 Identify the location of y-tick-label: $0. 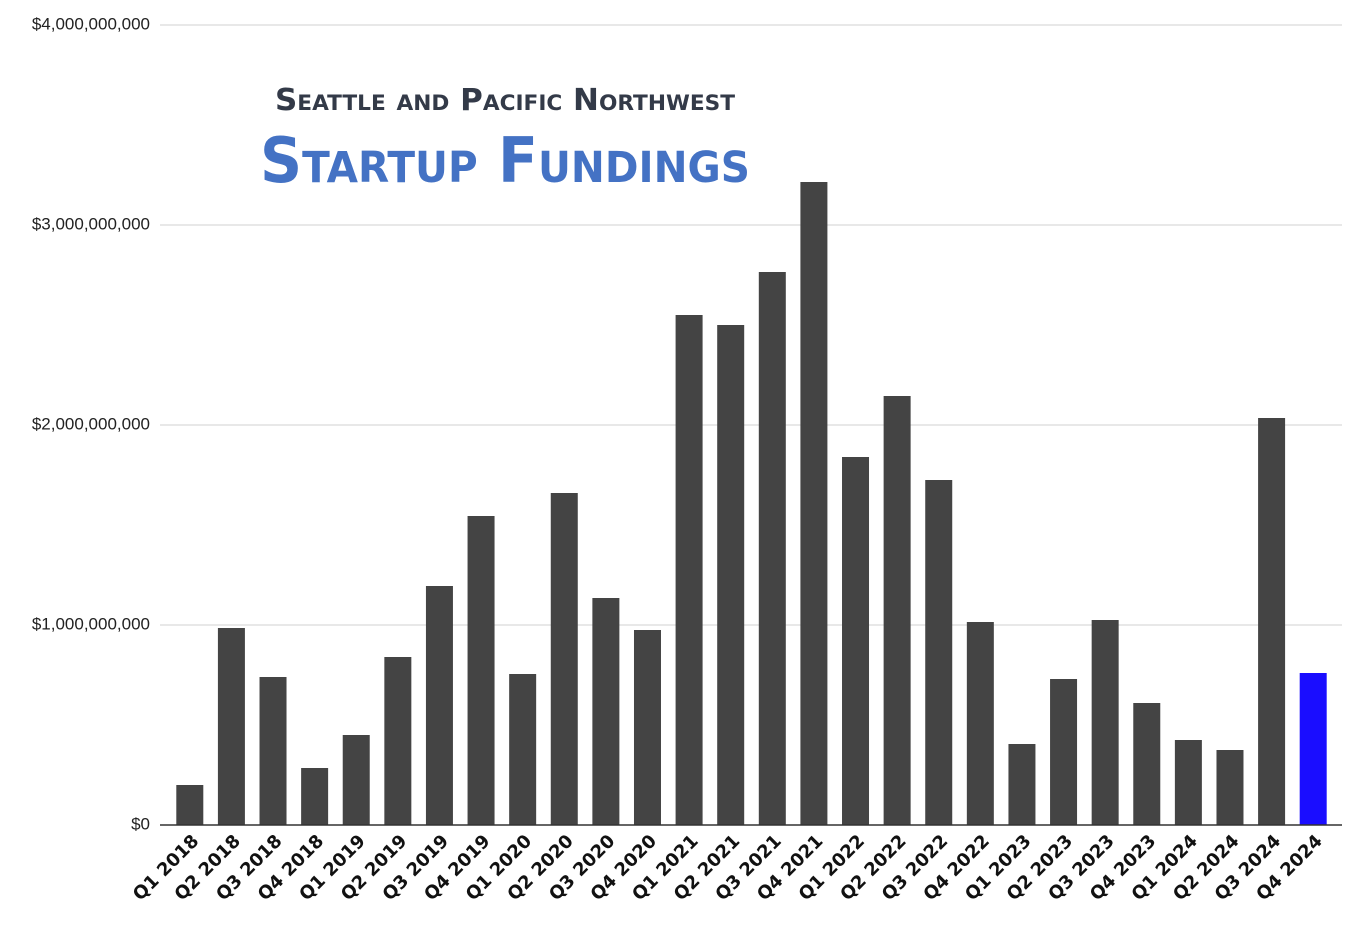
(140, 823).